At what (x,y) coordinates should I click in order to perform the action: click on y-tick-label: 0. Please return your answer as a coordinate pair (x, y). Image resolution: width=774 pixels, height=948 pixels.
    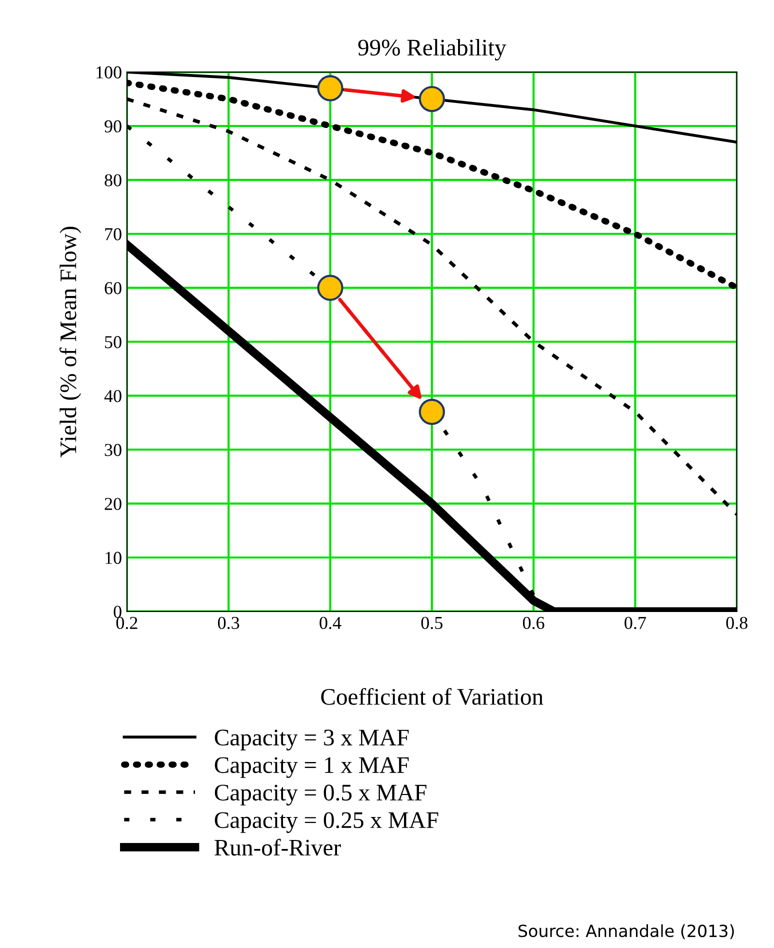
    Looking at the image, I should click on (118, 612).